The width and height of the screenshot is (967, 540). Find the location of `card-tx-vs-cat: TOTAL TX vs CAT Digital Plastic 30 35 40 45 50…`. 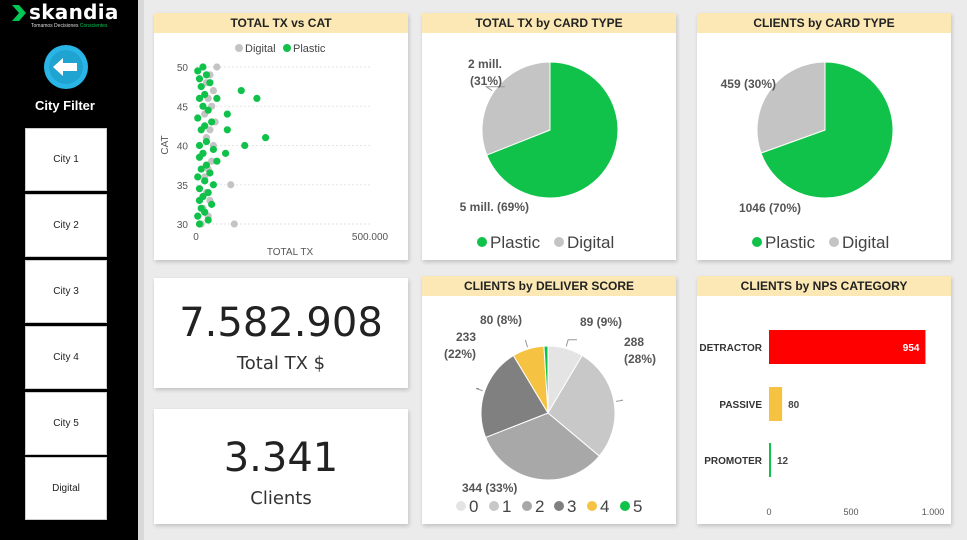

card-tx-vs-cat: TOTAL TX vs CAT Digital Plastic 30 35 40 45 50… is located at coordinates (281, 136).